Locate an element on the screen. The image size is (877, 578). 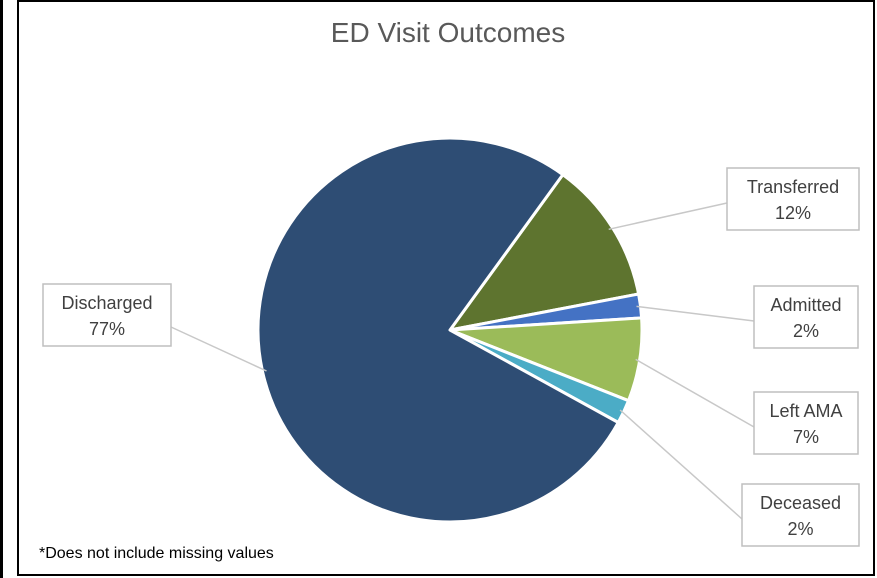
leader-line-transferred is located at coordinates (668, 216).